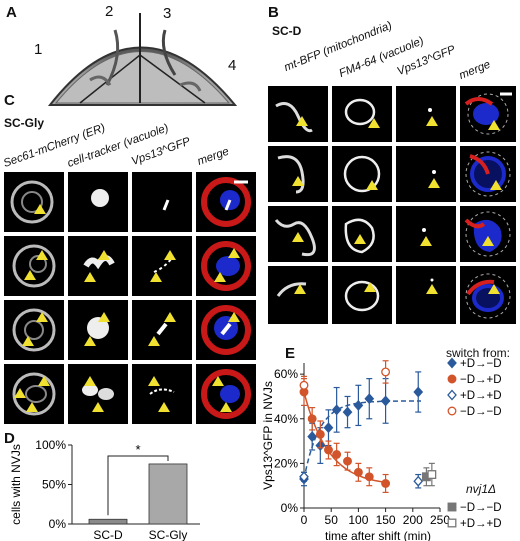  What do you see at coordinates (162, 394) in the screenshot?
I see `c-r4-gfp` at bounding box center [162, 394].